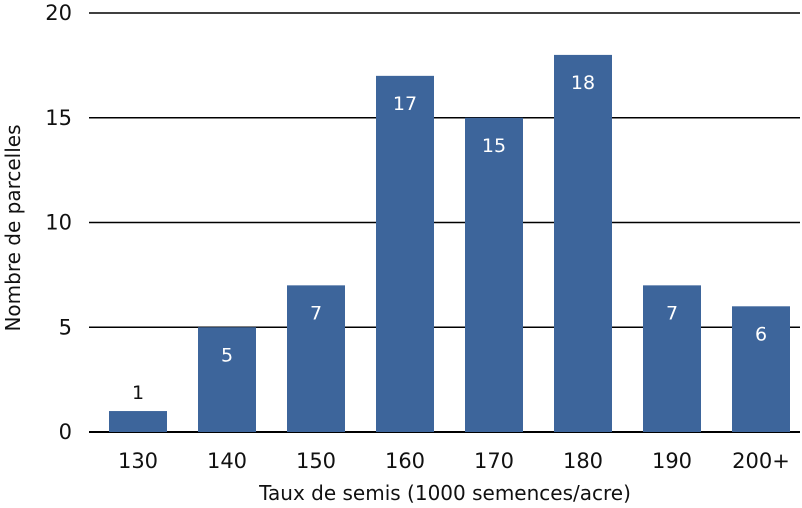 The image size is (802, 508). Describe the element at coordinates (58, 118) in the screenshot. I see `y-tick-label: 15` at that location.